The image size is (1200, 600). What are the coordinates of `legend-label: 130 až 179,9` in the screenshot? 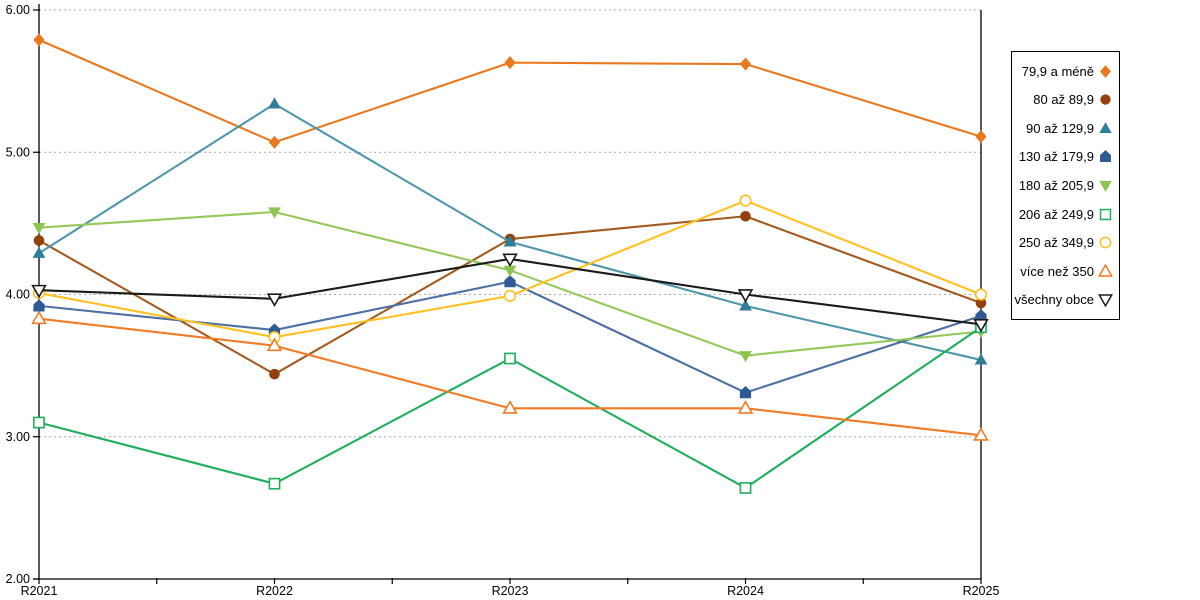 It's located at (1056, 157).